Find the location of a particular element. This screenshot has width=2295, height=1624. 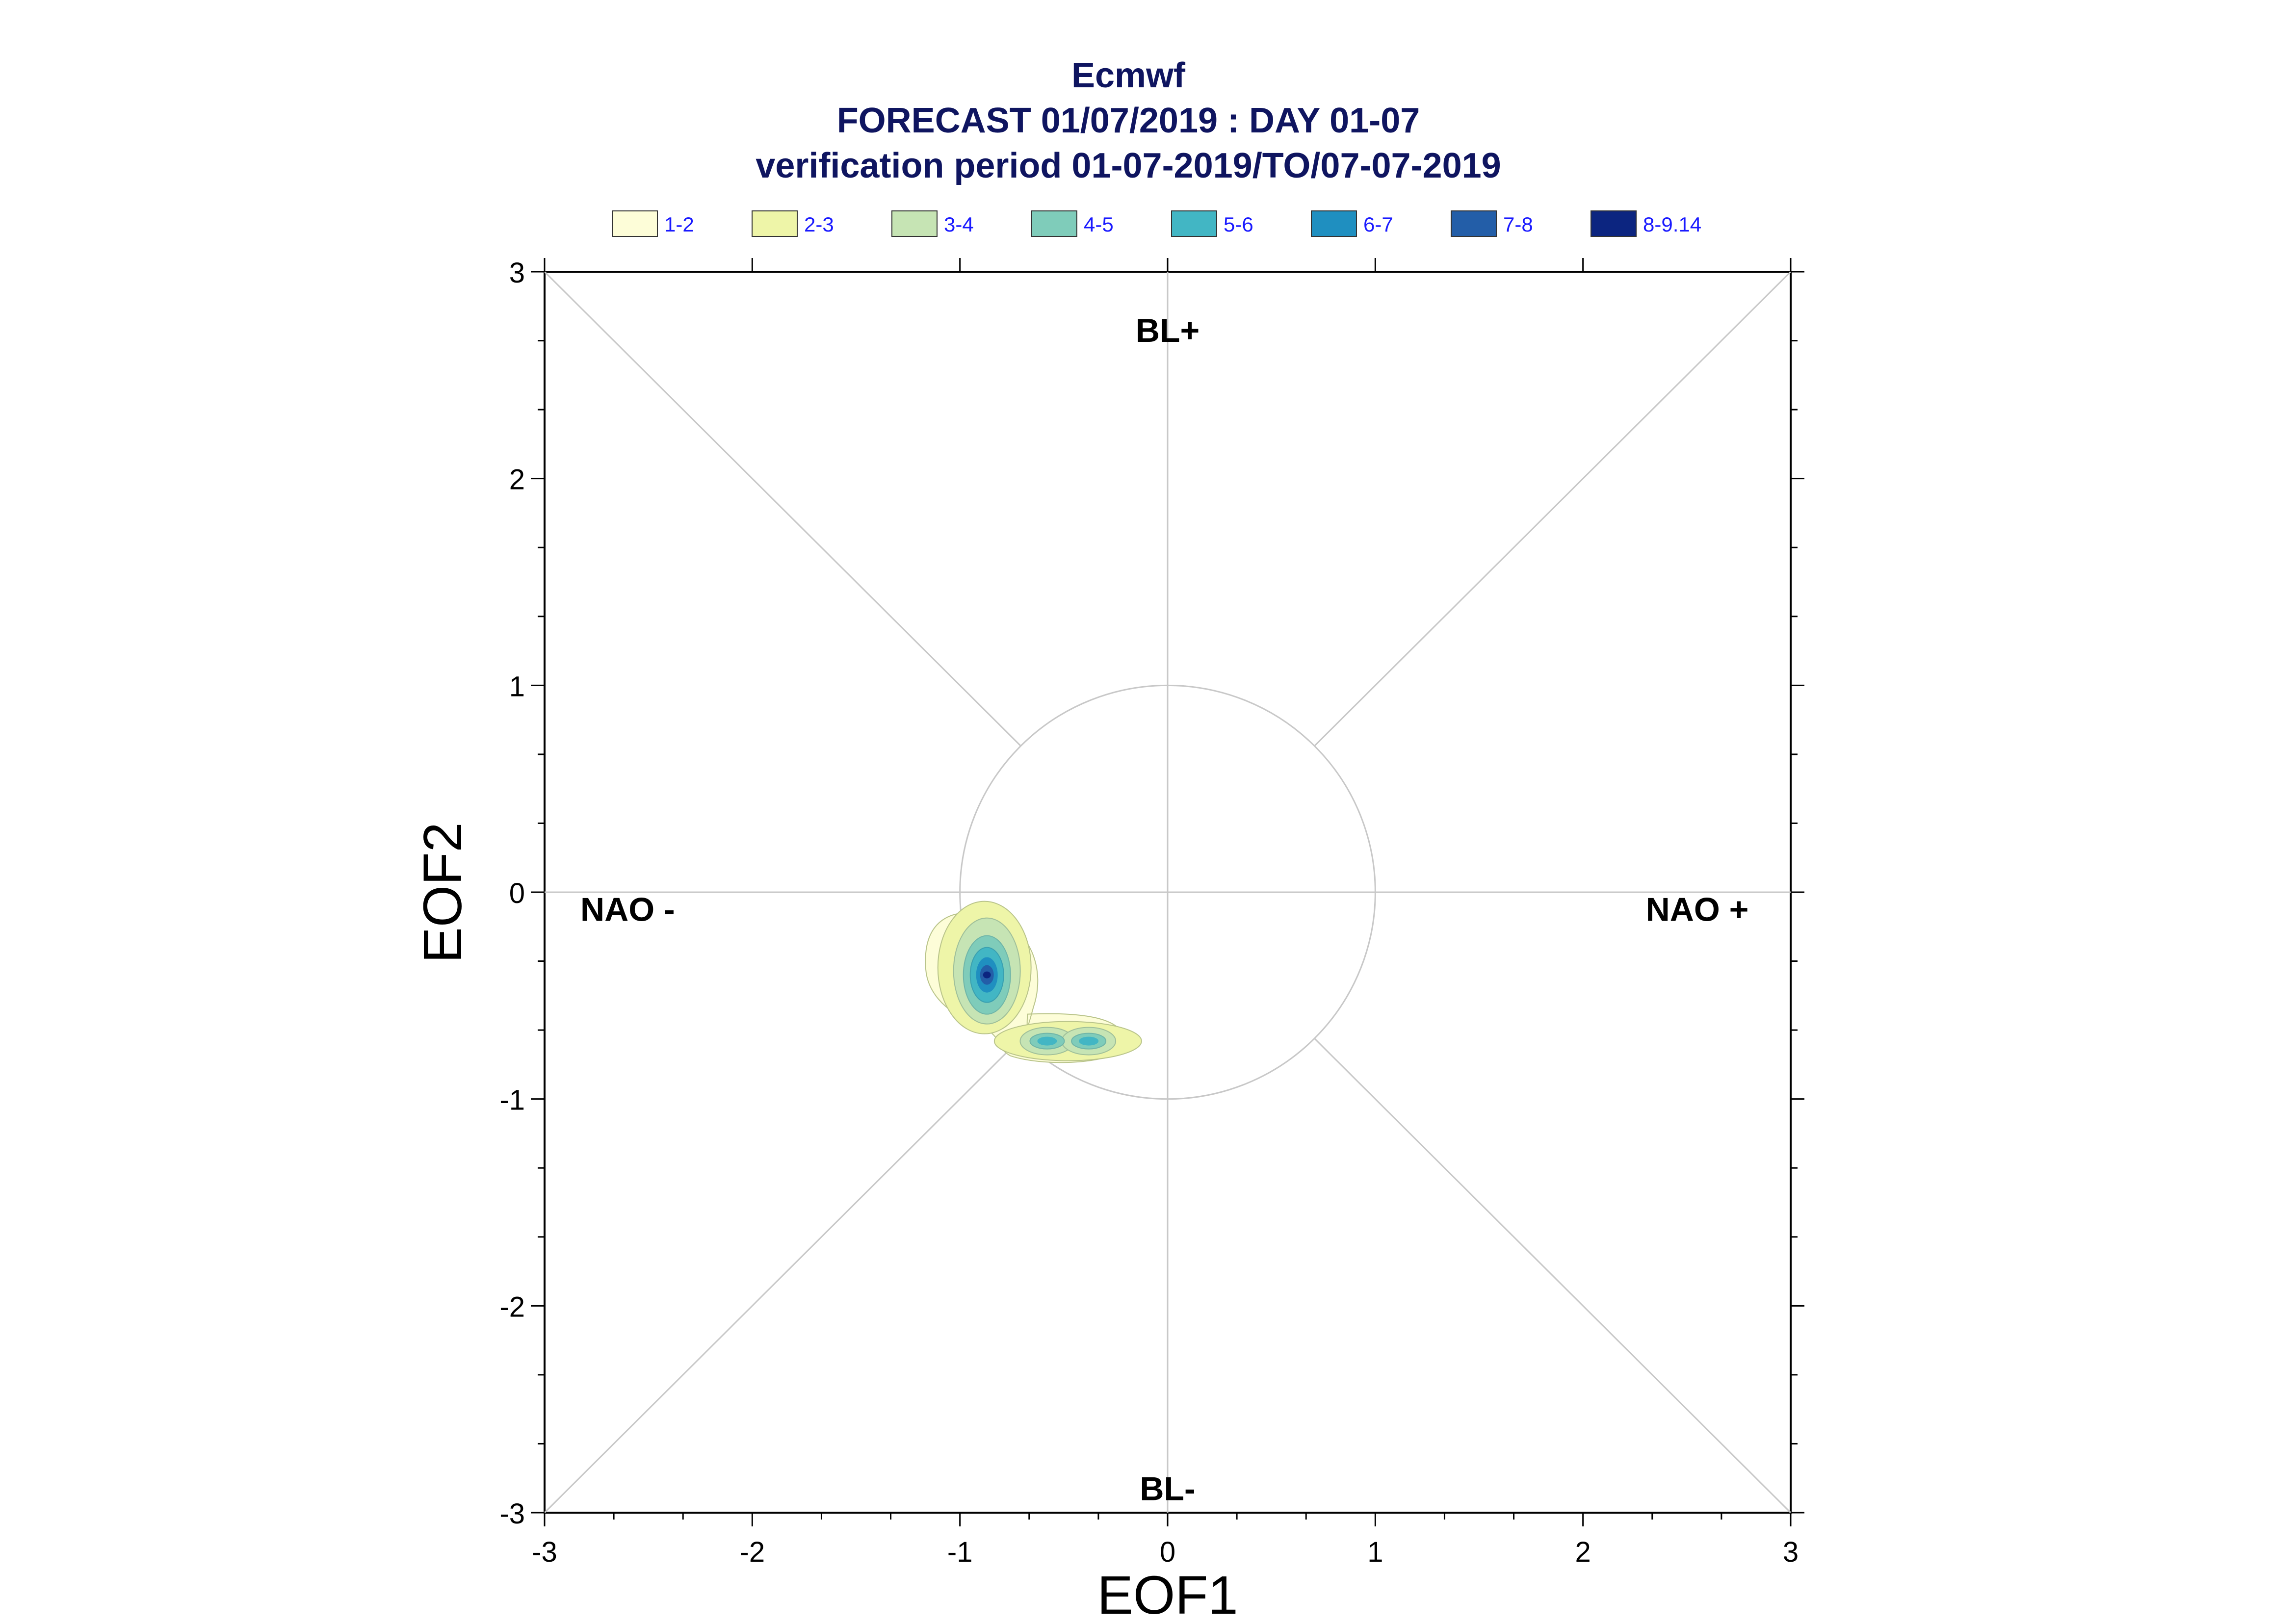

x-tick-label: -1 is located at coordinates (960, 1552).